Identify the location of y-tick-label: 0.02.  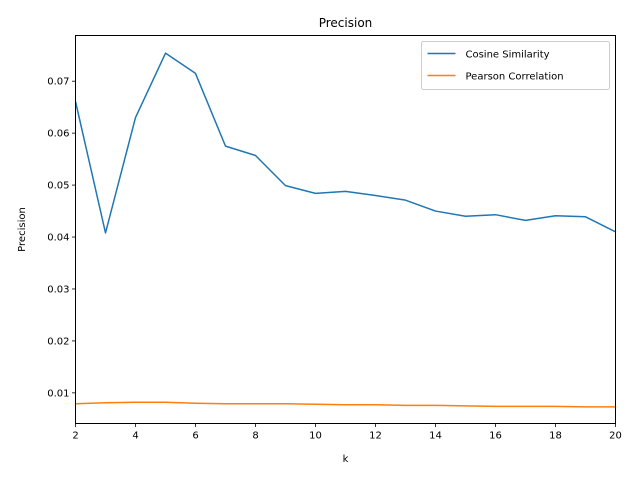
(58, 341).